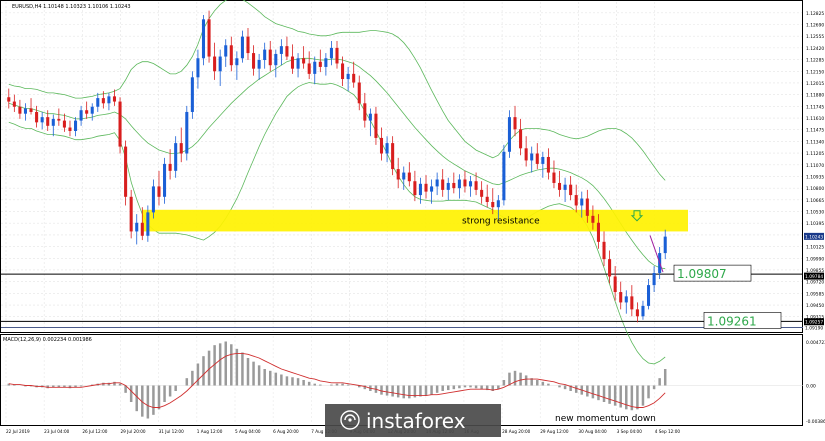 The height and width of the screenshot is (441, 825). What do you see at coordinates (815, 318) in the screenshot?
I see `price-tick-label: 1.09315` at bounding box center [815, 318].